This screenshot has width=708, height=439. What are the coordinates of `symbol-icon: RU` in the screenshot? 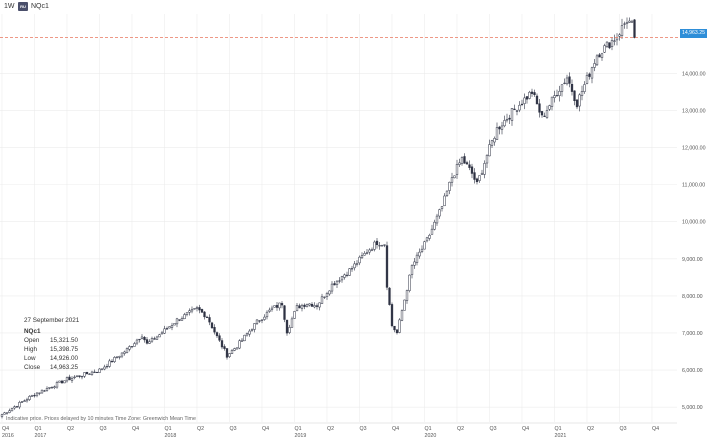 It's located at (23, 6).